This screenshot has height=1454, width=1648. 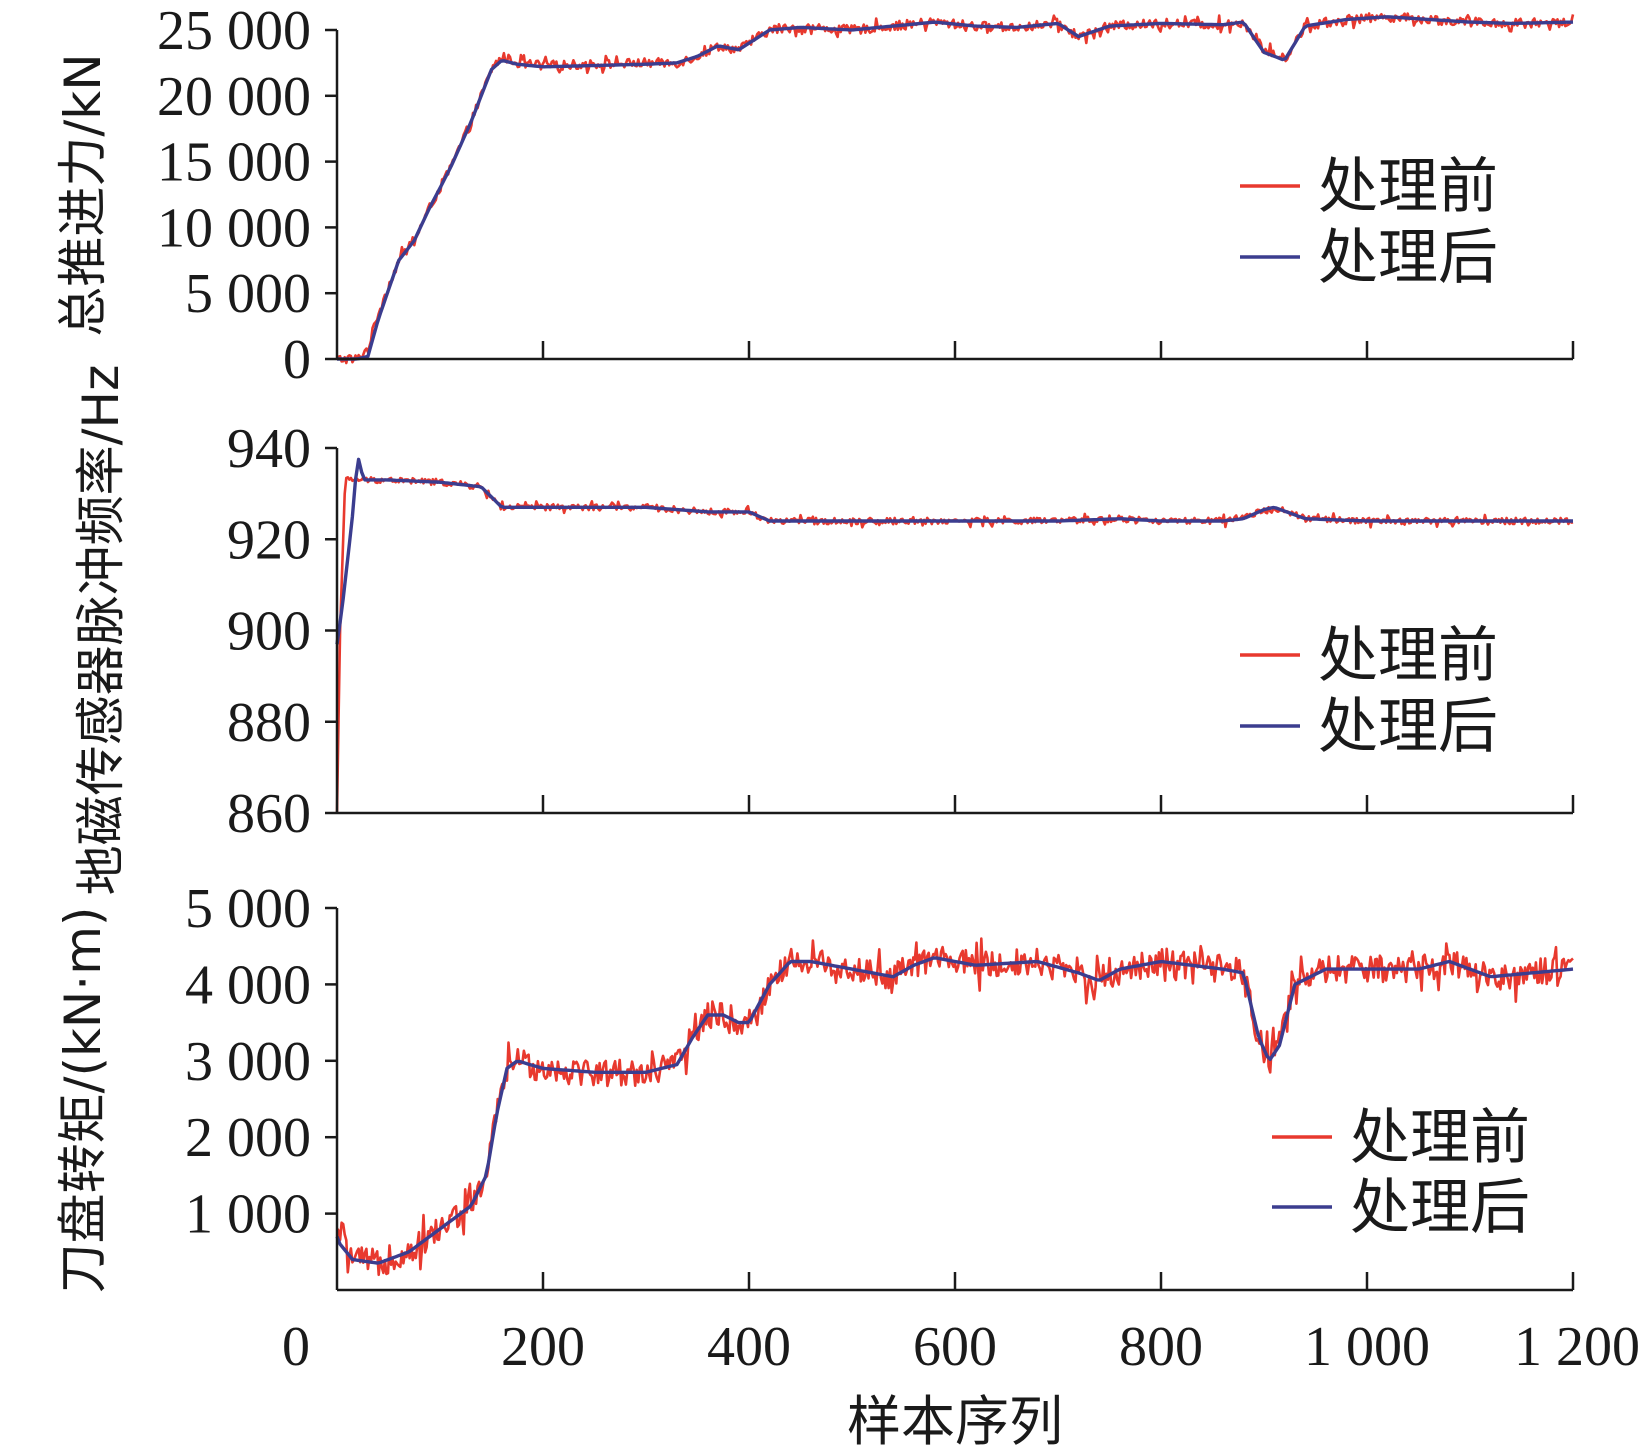 I want to click on torque-legend: 处理前 处理后, so click(x=1401, y=1173).